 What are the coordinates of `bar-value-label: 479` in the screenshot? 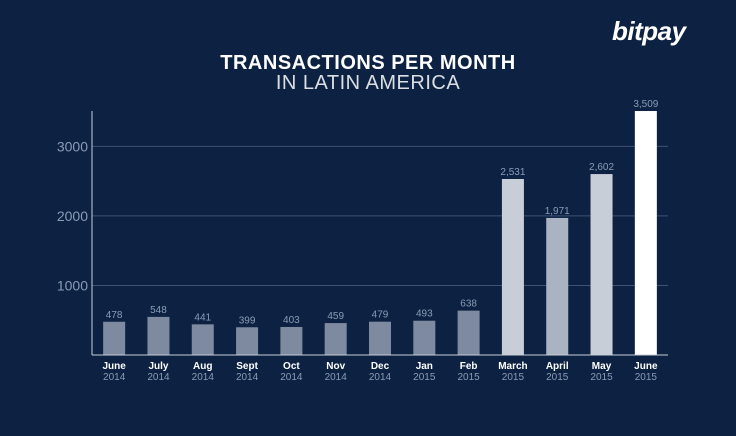 It's located at (380, 315).